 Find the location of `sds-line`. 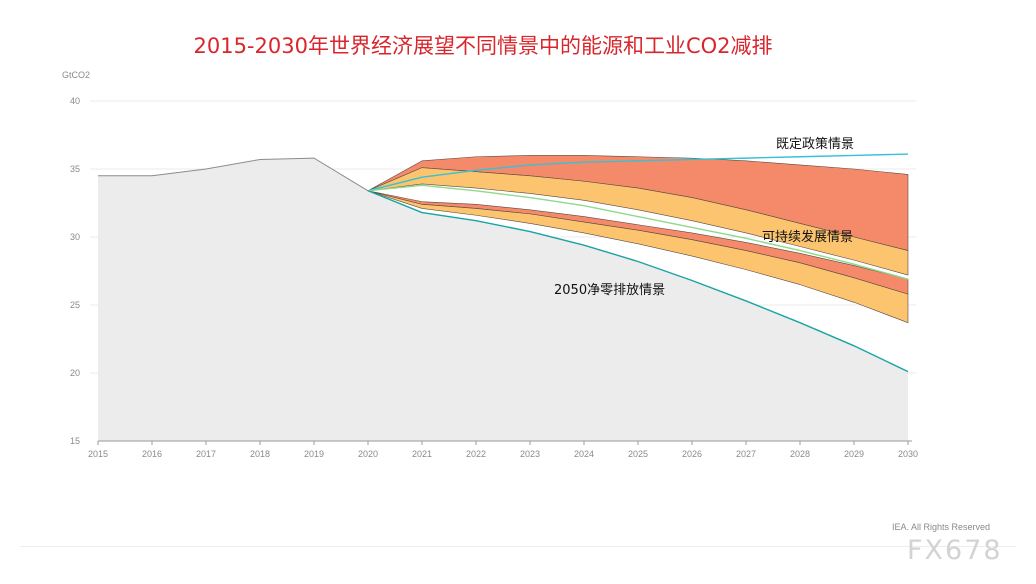

sds-line is located at coordinates (638, 232).